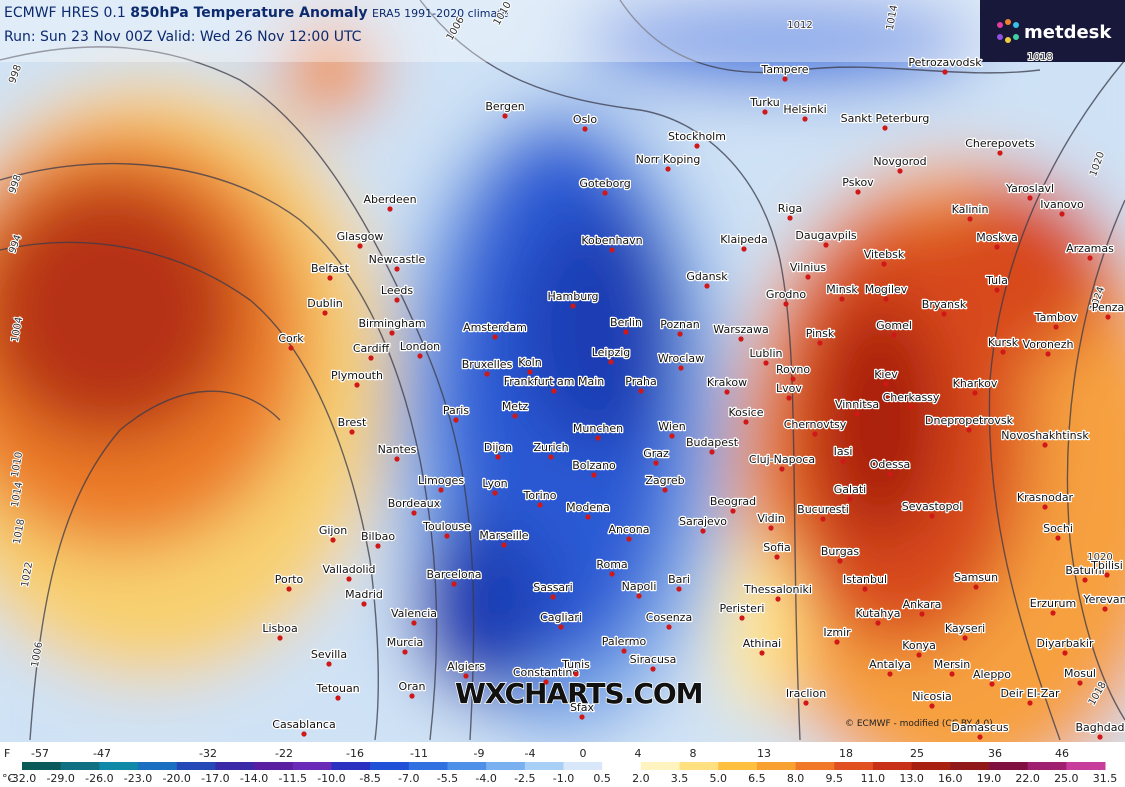  What do you see at coordinates (886, 374) in the screenshot?
I see `city-label: Kiev` at bounding box center [886, 374].